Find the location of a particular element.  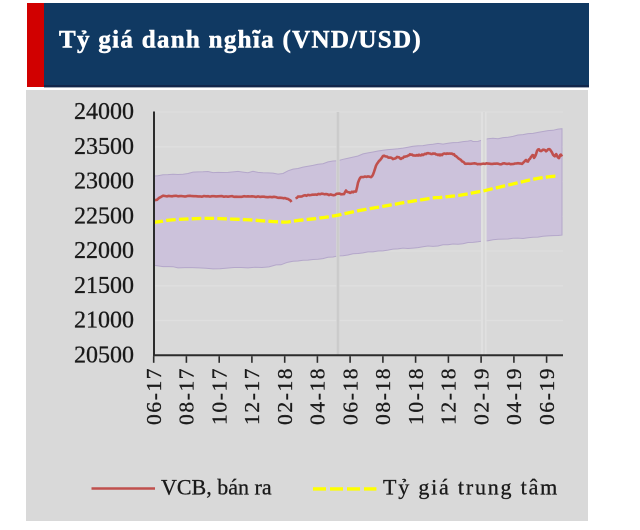

svg-text: 12-17 is located at coordinates (252, 396).